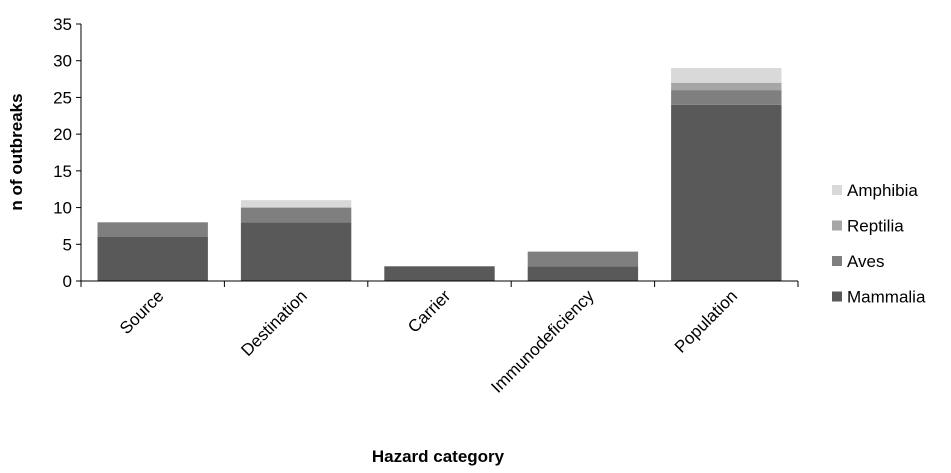 This screenshot has width=951, height=473. I want to click on y-tick-label: 5, so click(67, 244).